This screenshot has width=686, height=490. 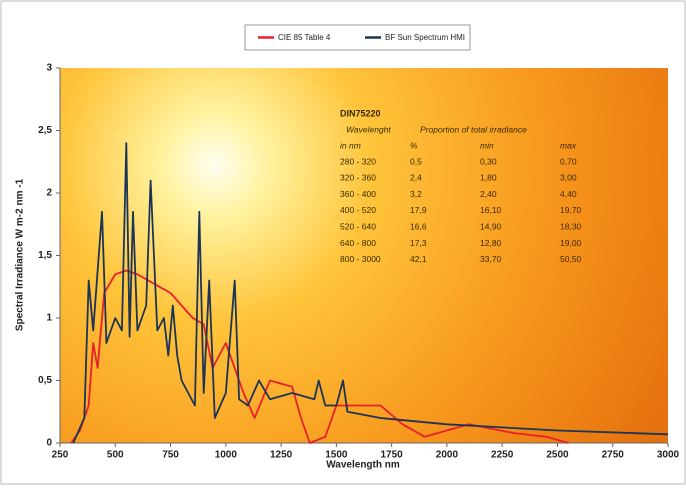 What do you see at coordinates (49, 68) in the screenshot?
I see `y-tick-label: 3` at bounding box center [49, 68].